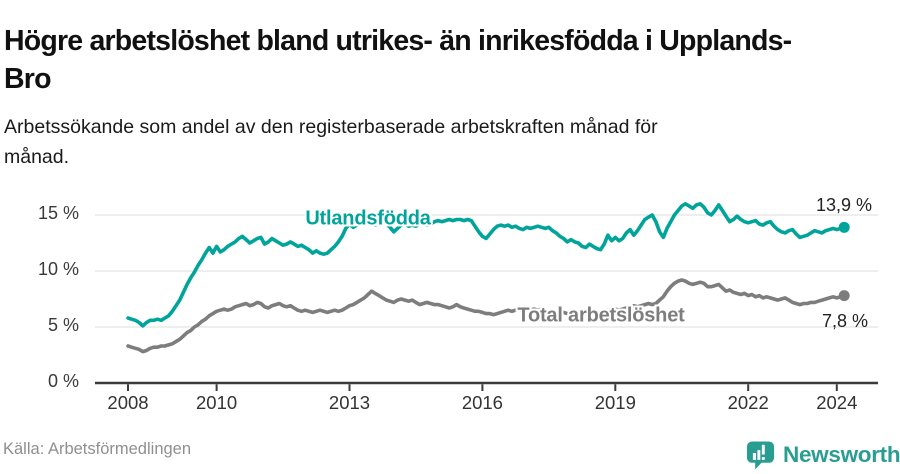  What do you see at coordinates (97, 449) in the screenshot?
I see `source-note: Källa: Arbetsförmedlingen` at bounding box center [97, 449].